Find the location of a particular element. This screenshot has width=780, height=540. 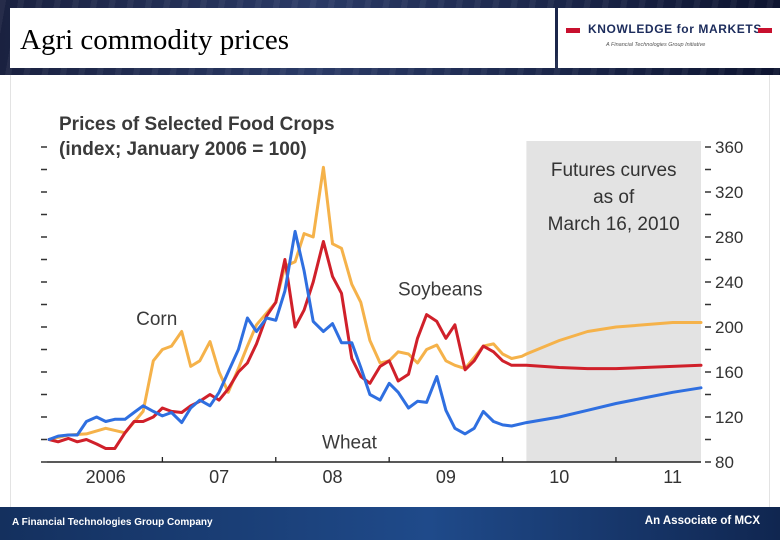

x-tick-label-2: 08 is located at coordinates (332, 477).